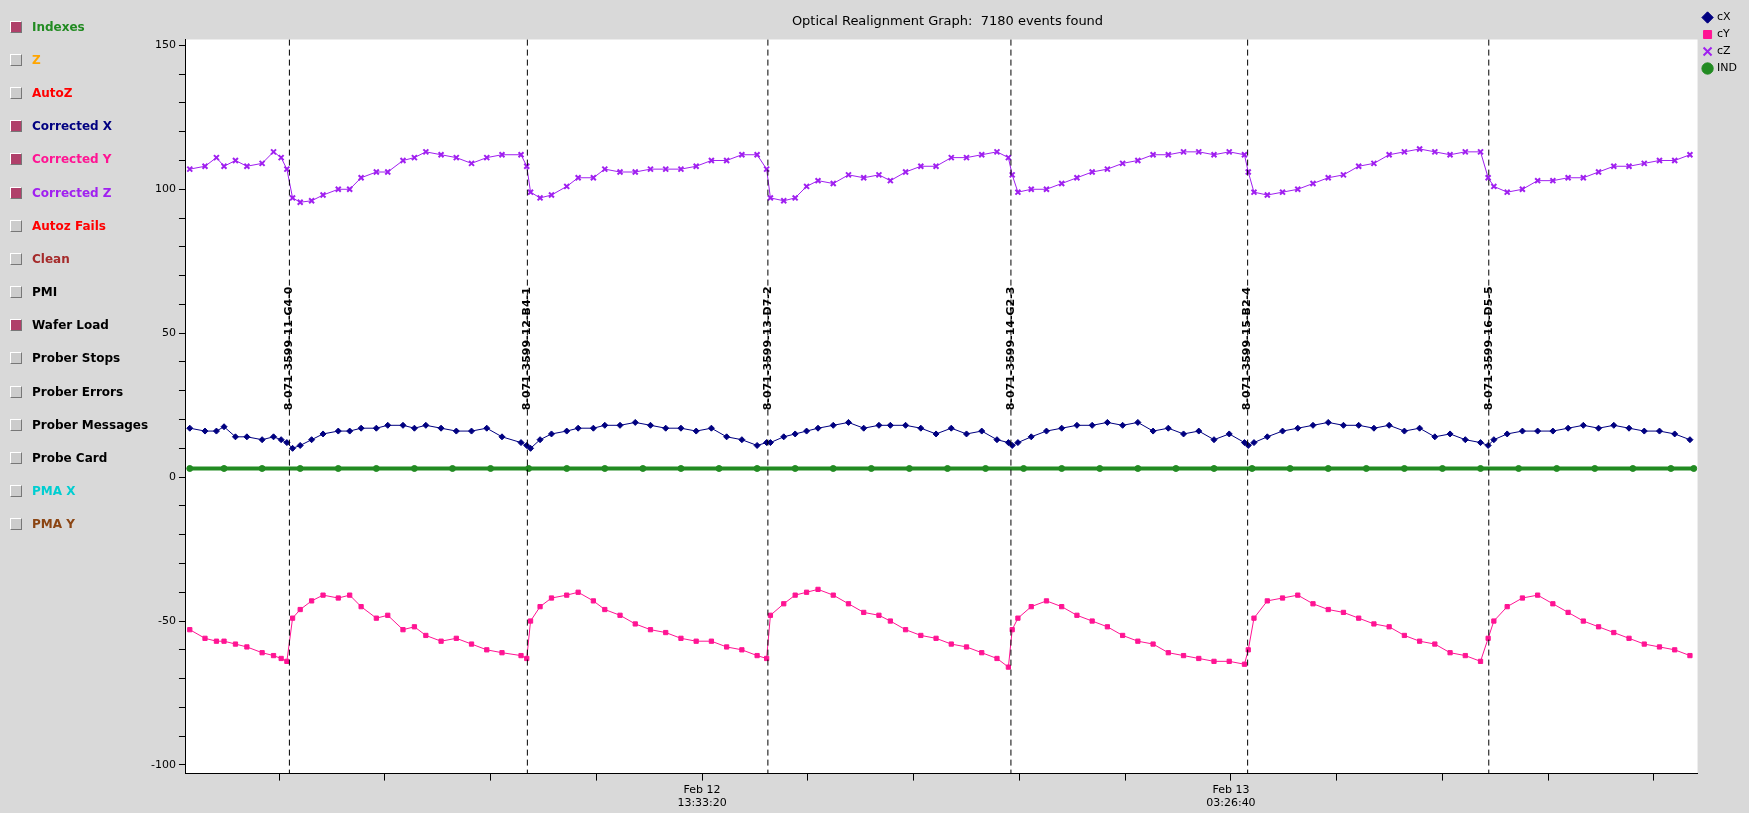 The width and height of the screenshot is (1749, 813). What do you see at coordinates (1010, 348) in the screenshot?
I see `ref-line-label: 8-071-3599-14-G2-3` at bounding box center [1010, 348].